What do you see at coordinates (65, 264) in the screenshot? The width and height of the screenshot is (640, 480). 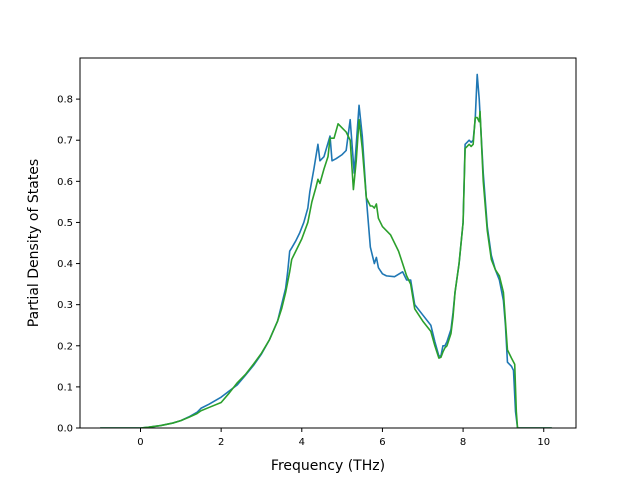 I see `y-tick-label: 0.4` at bounding box center [65, 264].